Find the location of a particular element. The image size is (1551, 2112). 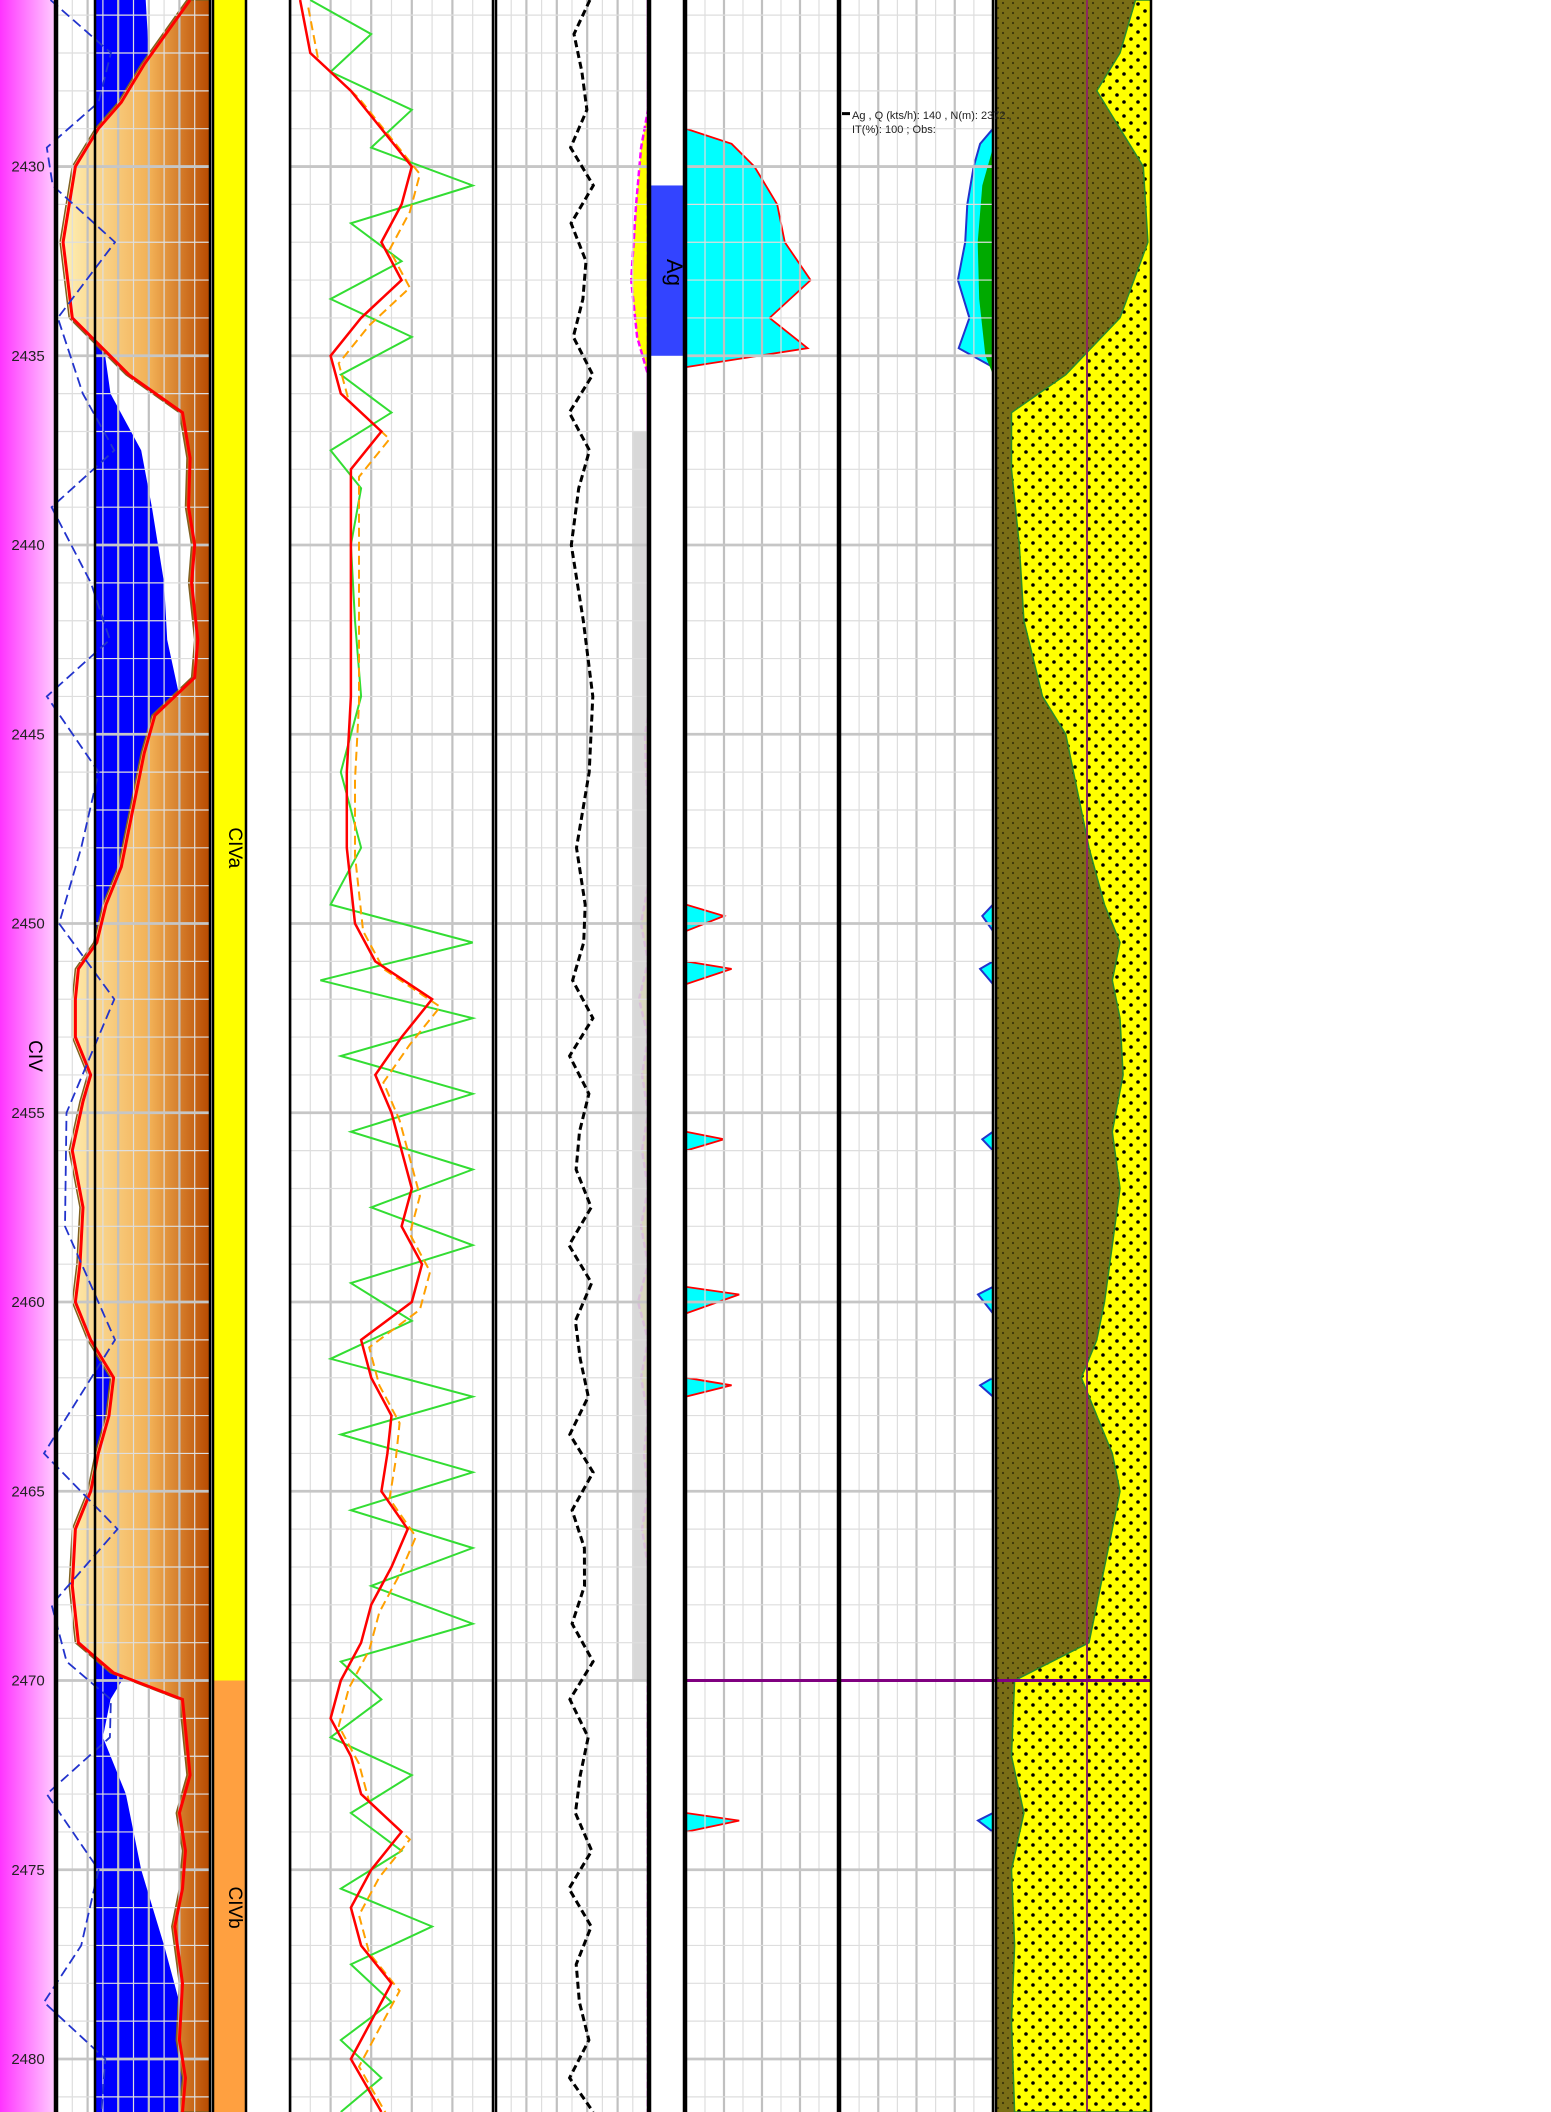

caliper-curve is located at coordinates (80, 1056).